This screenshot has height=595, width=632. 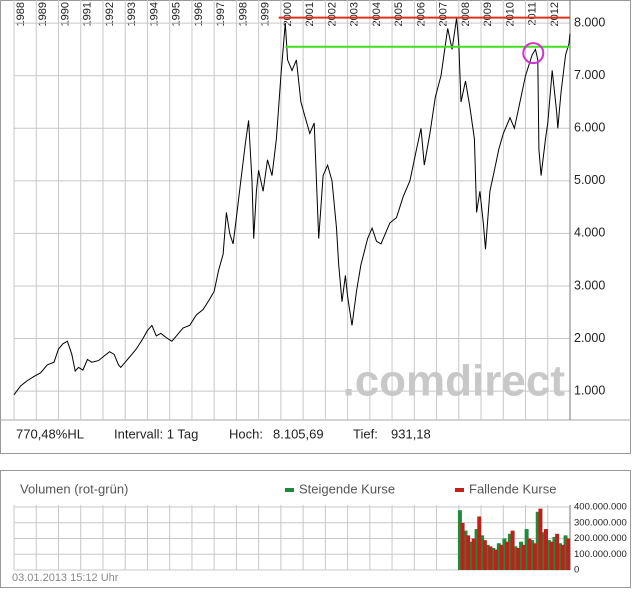 I want to click on x-tick-label: 2012, so click(x=555, y=14).